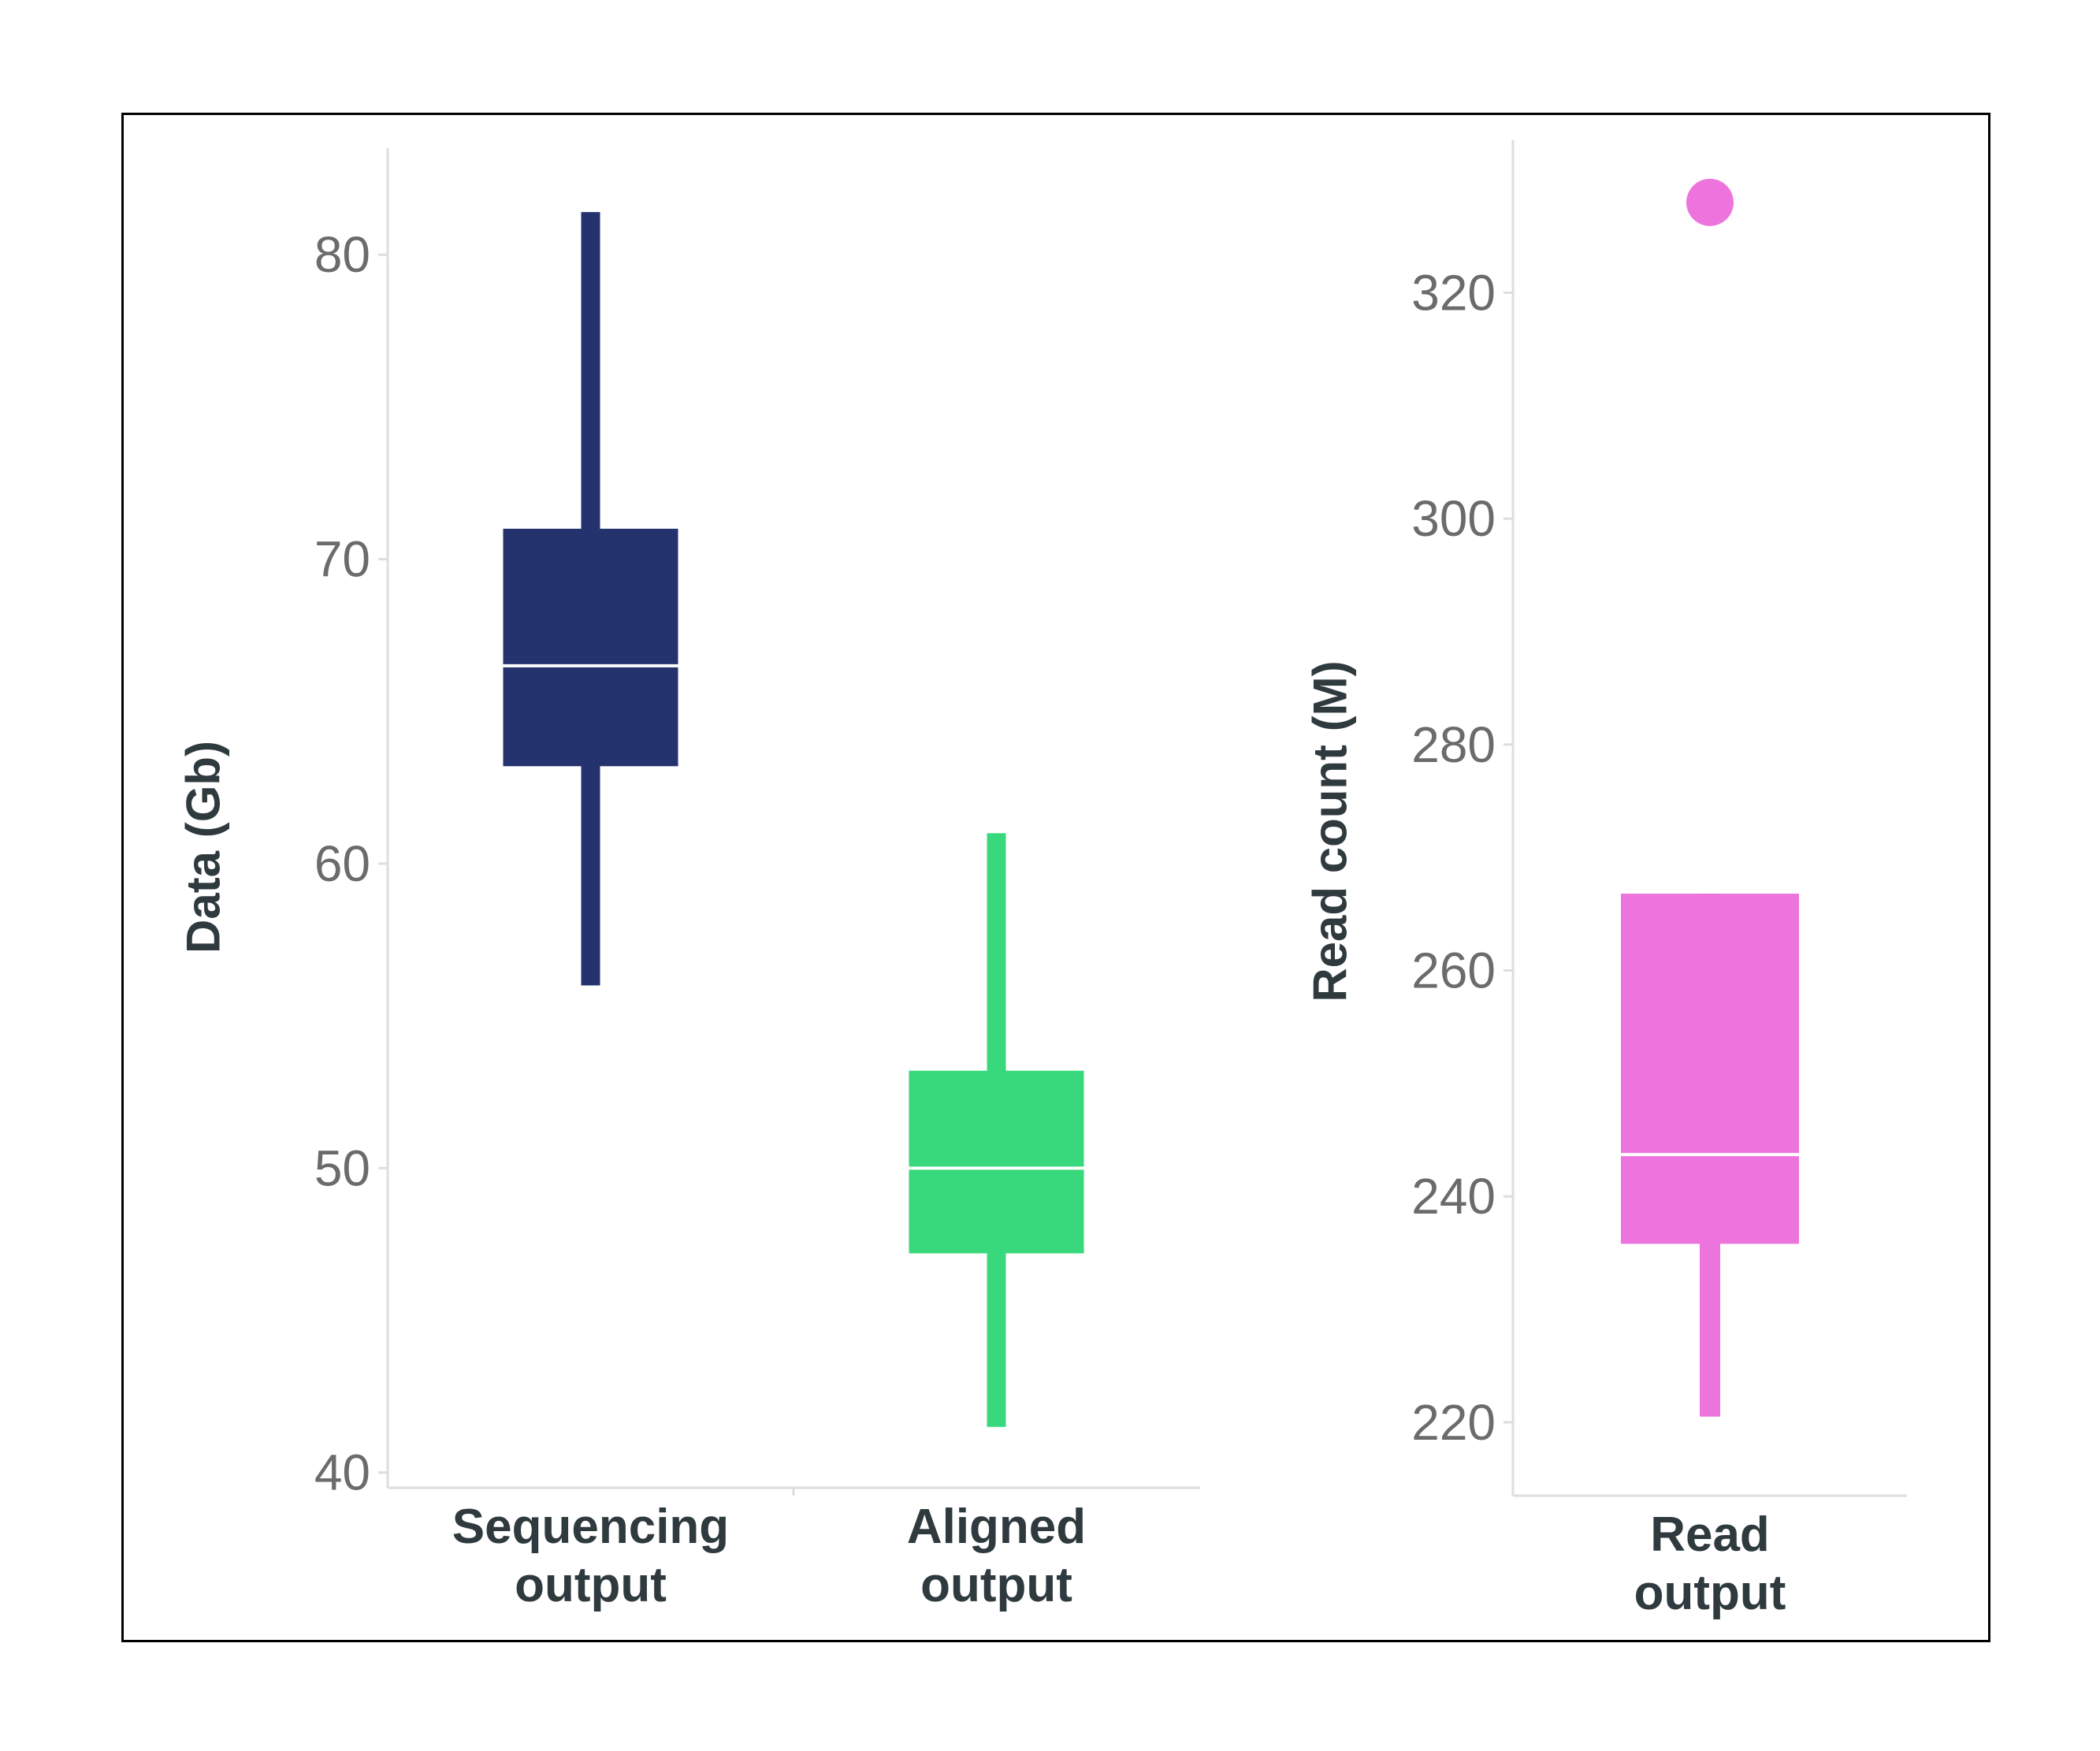 This screenshot has width=2100, height=1751. What do you see at coordinates (996, 1527) in the screenshot?
I see `x-category-label-line: Aligned` at bounding box center [996, 1527].